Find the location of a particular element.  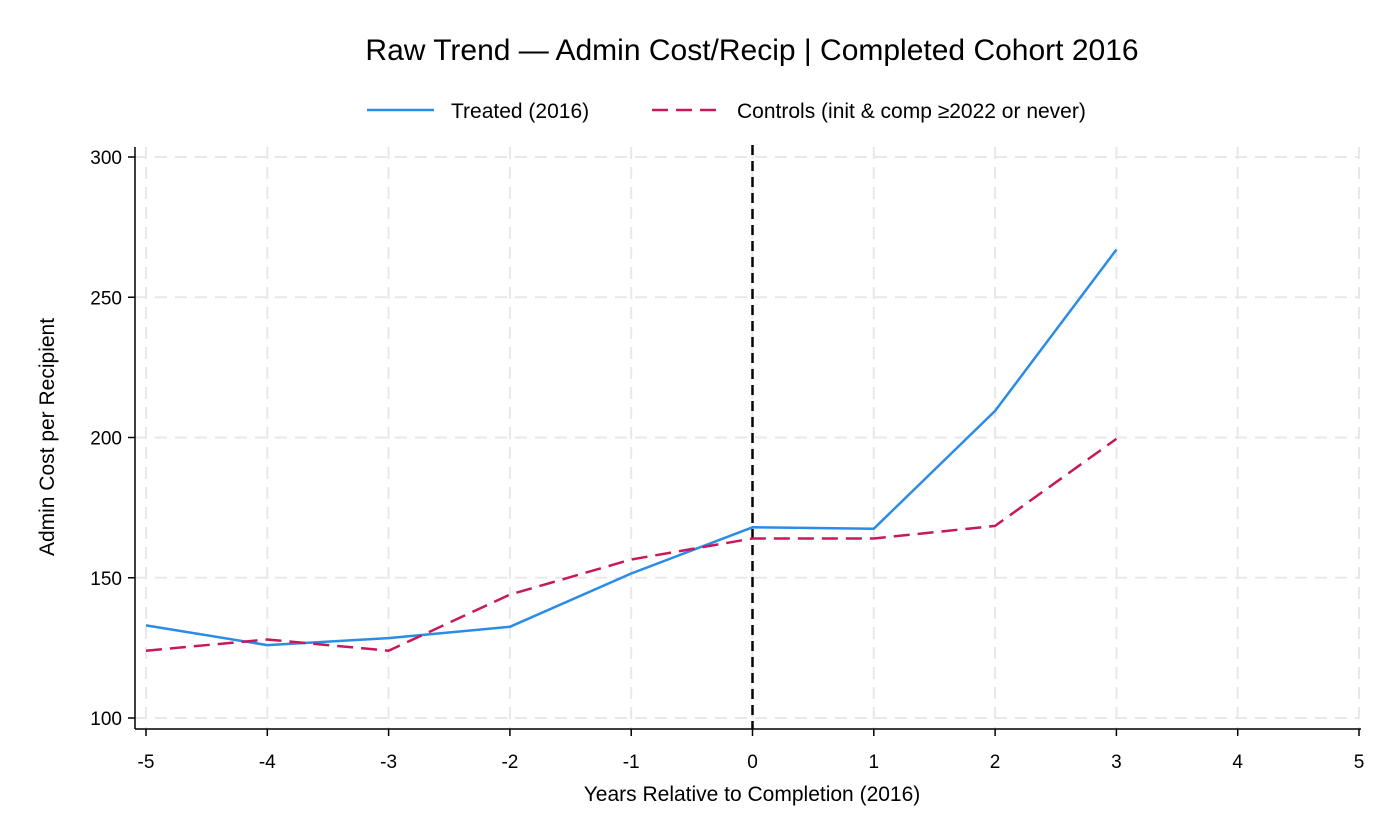

x-tick-label: -2 is located at coordinates (509, 762).